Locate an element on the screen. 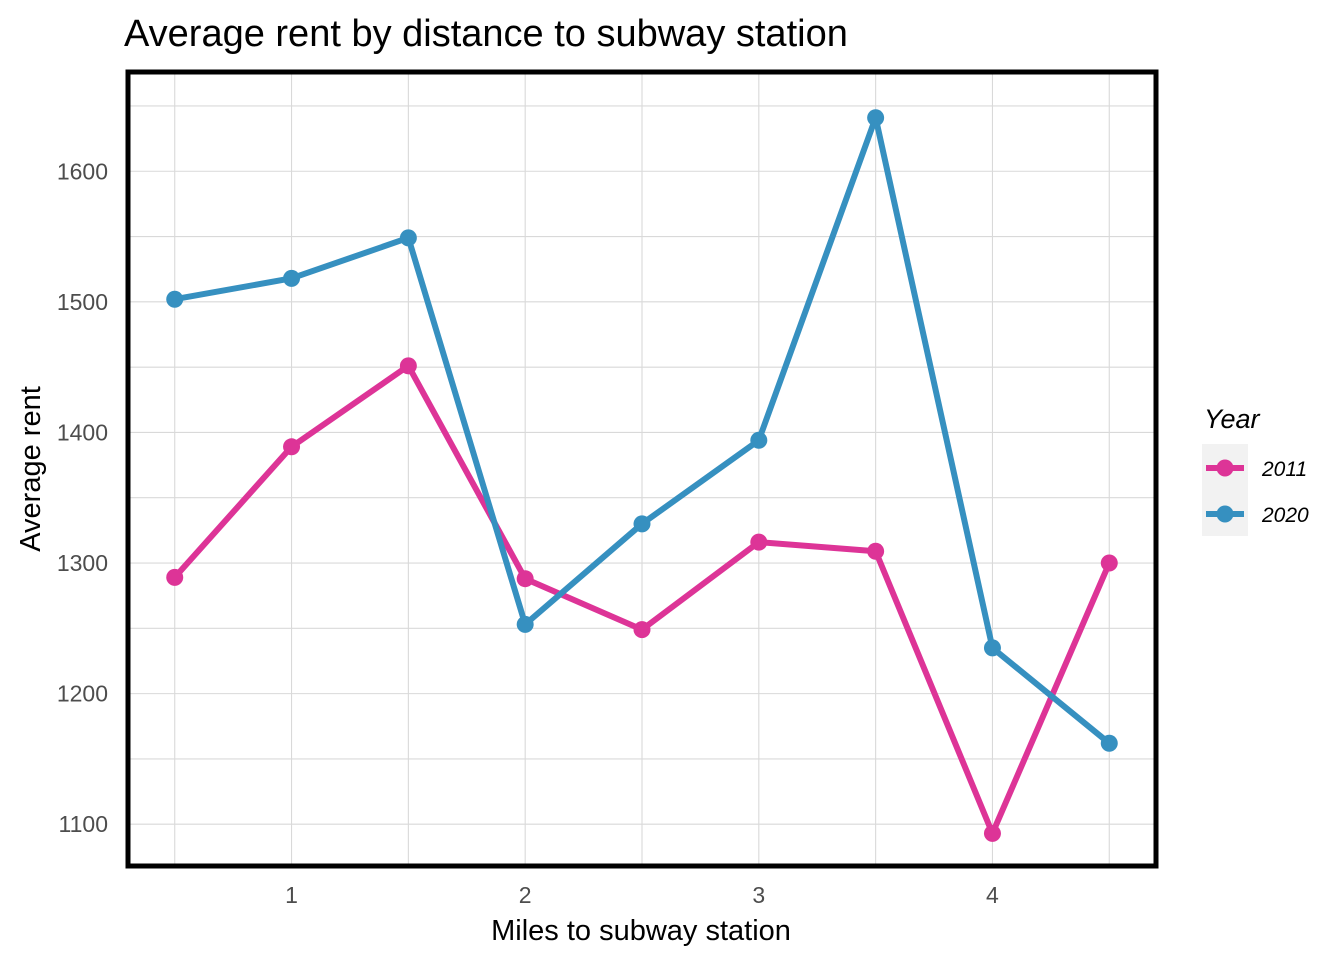  y-tick-label: 1600 is located at coordinates (82, 171).